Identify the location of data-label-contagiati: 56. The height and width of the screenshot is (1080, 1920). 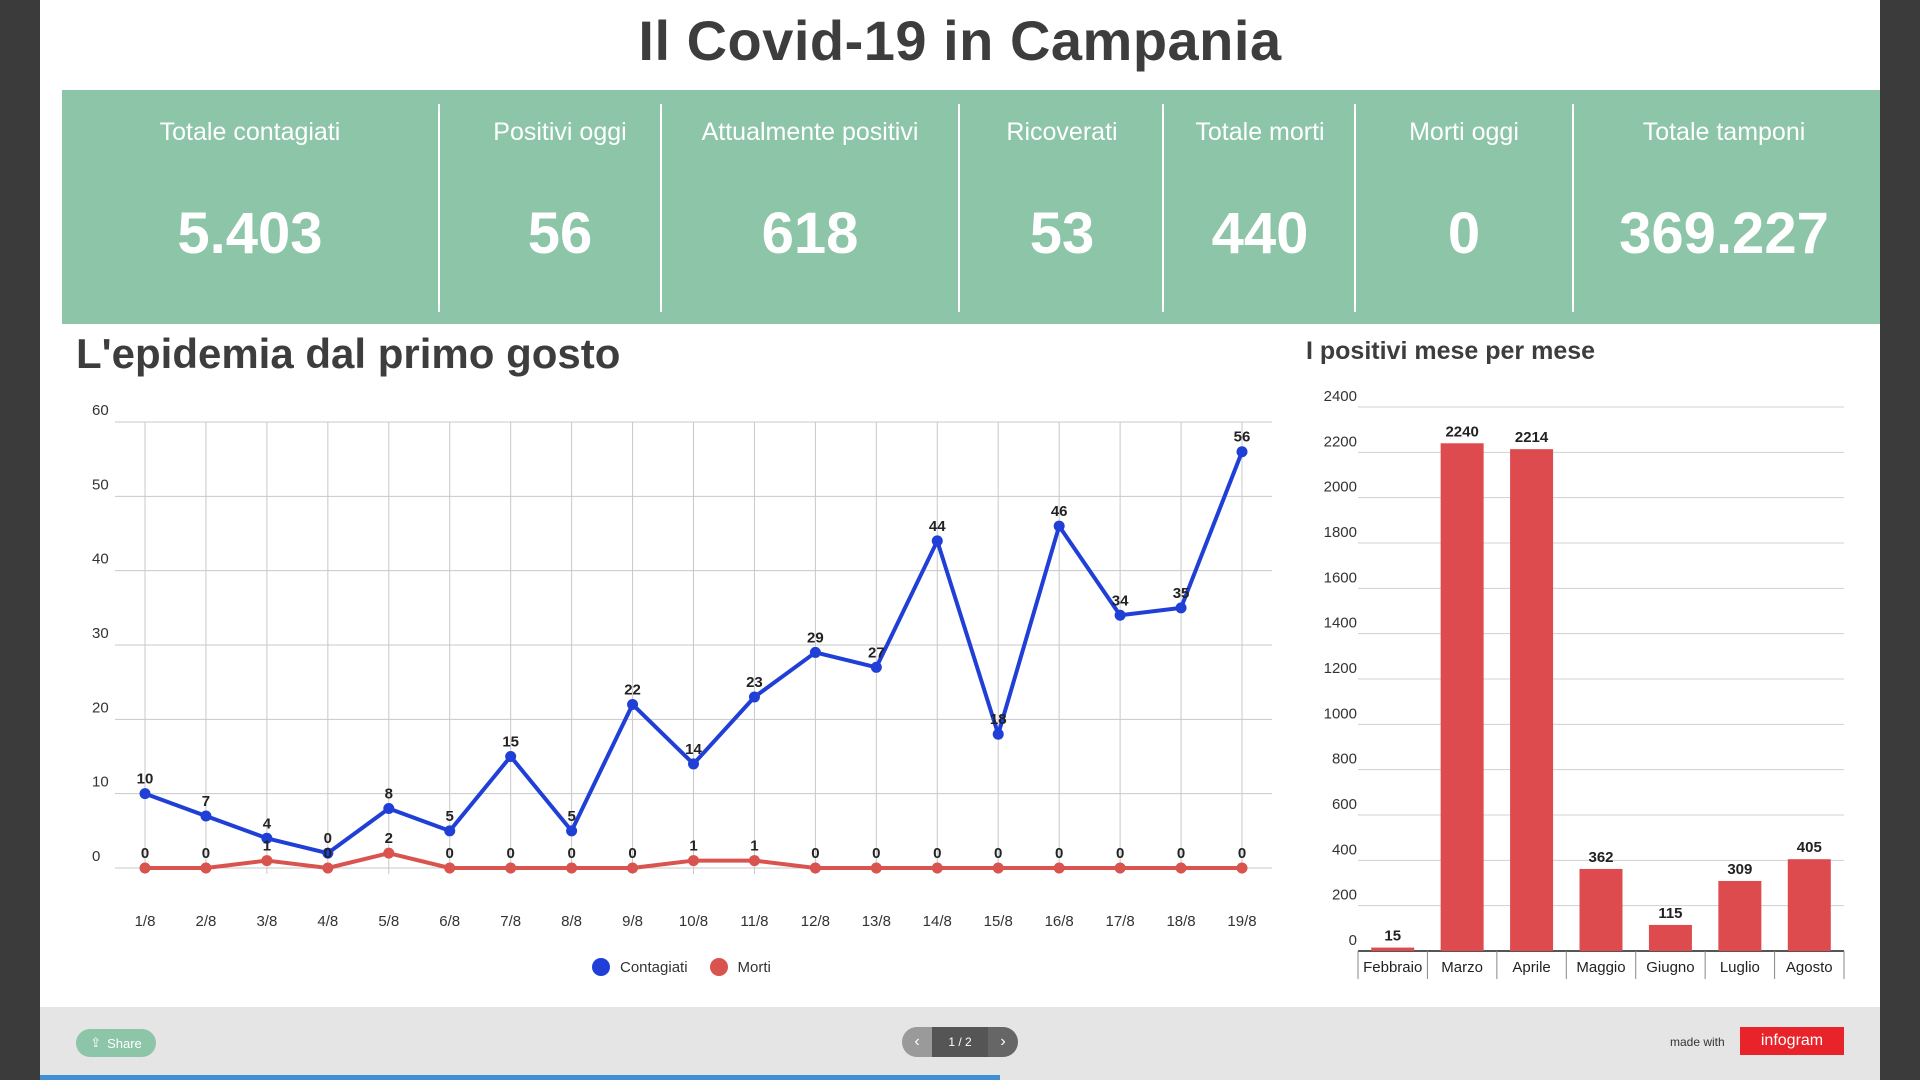
(1242, 437).